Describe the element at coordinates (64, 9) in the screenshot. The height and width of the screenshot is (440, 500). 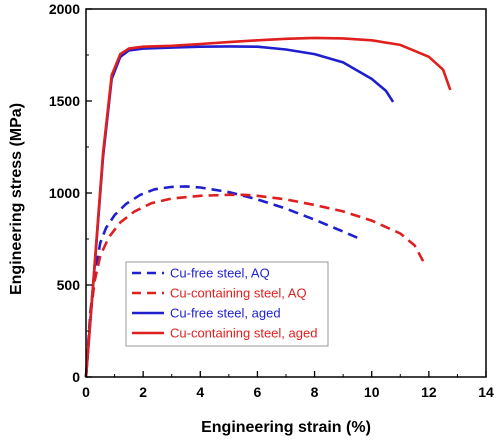
I see `y-tick-label: 2000` at that location.